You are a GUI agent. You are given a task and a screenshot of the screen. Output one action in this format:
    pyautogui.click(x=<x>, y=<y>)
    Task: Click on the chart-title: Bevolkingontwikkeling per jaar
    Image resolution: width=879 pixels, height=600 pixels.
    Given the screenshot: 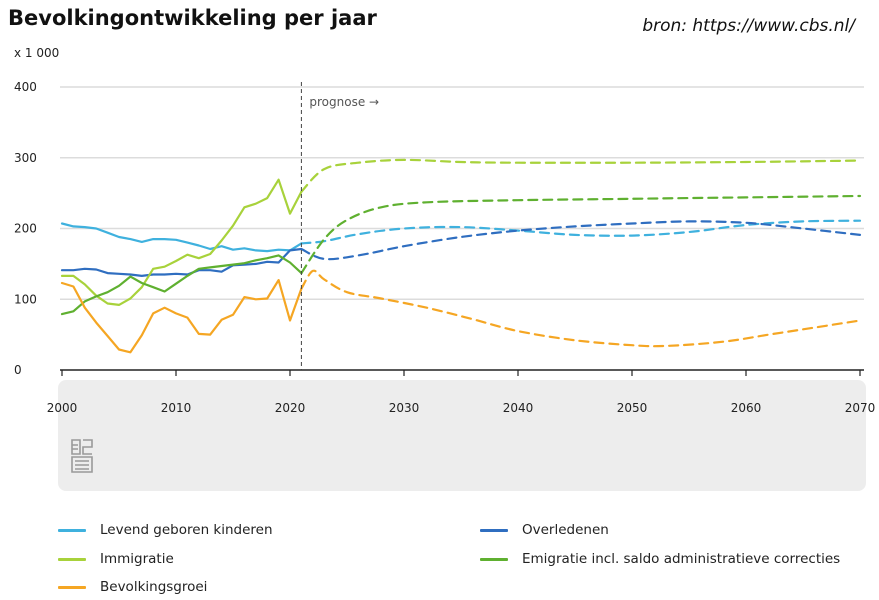 What is the action you would take?
    pyautogui.click(x=192, y=18)
    